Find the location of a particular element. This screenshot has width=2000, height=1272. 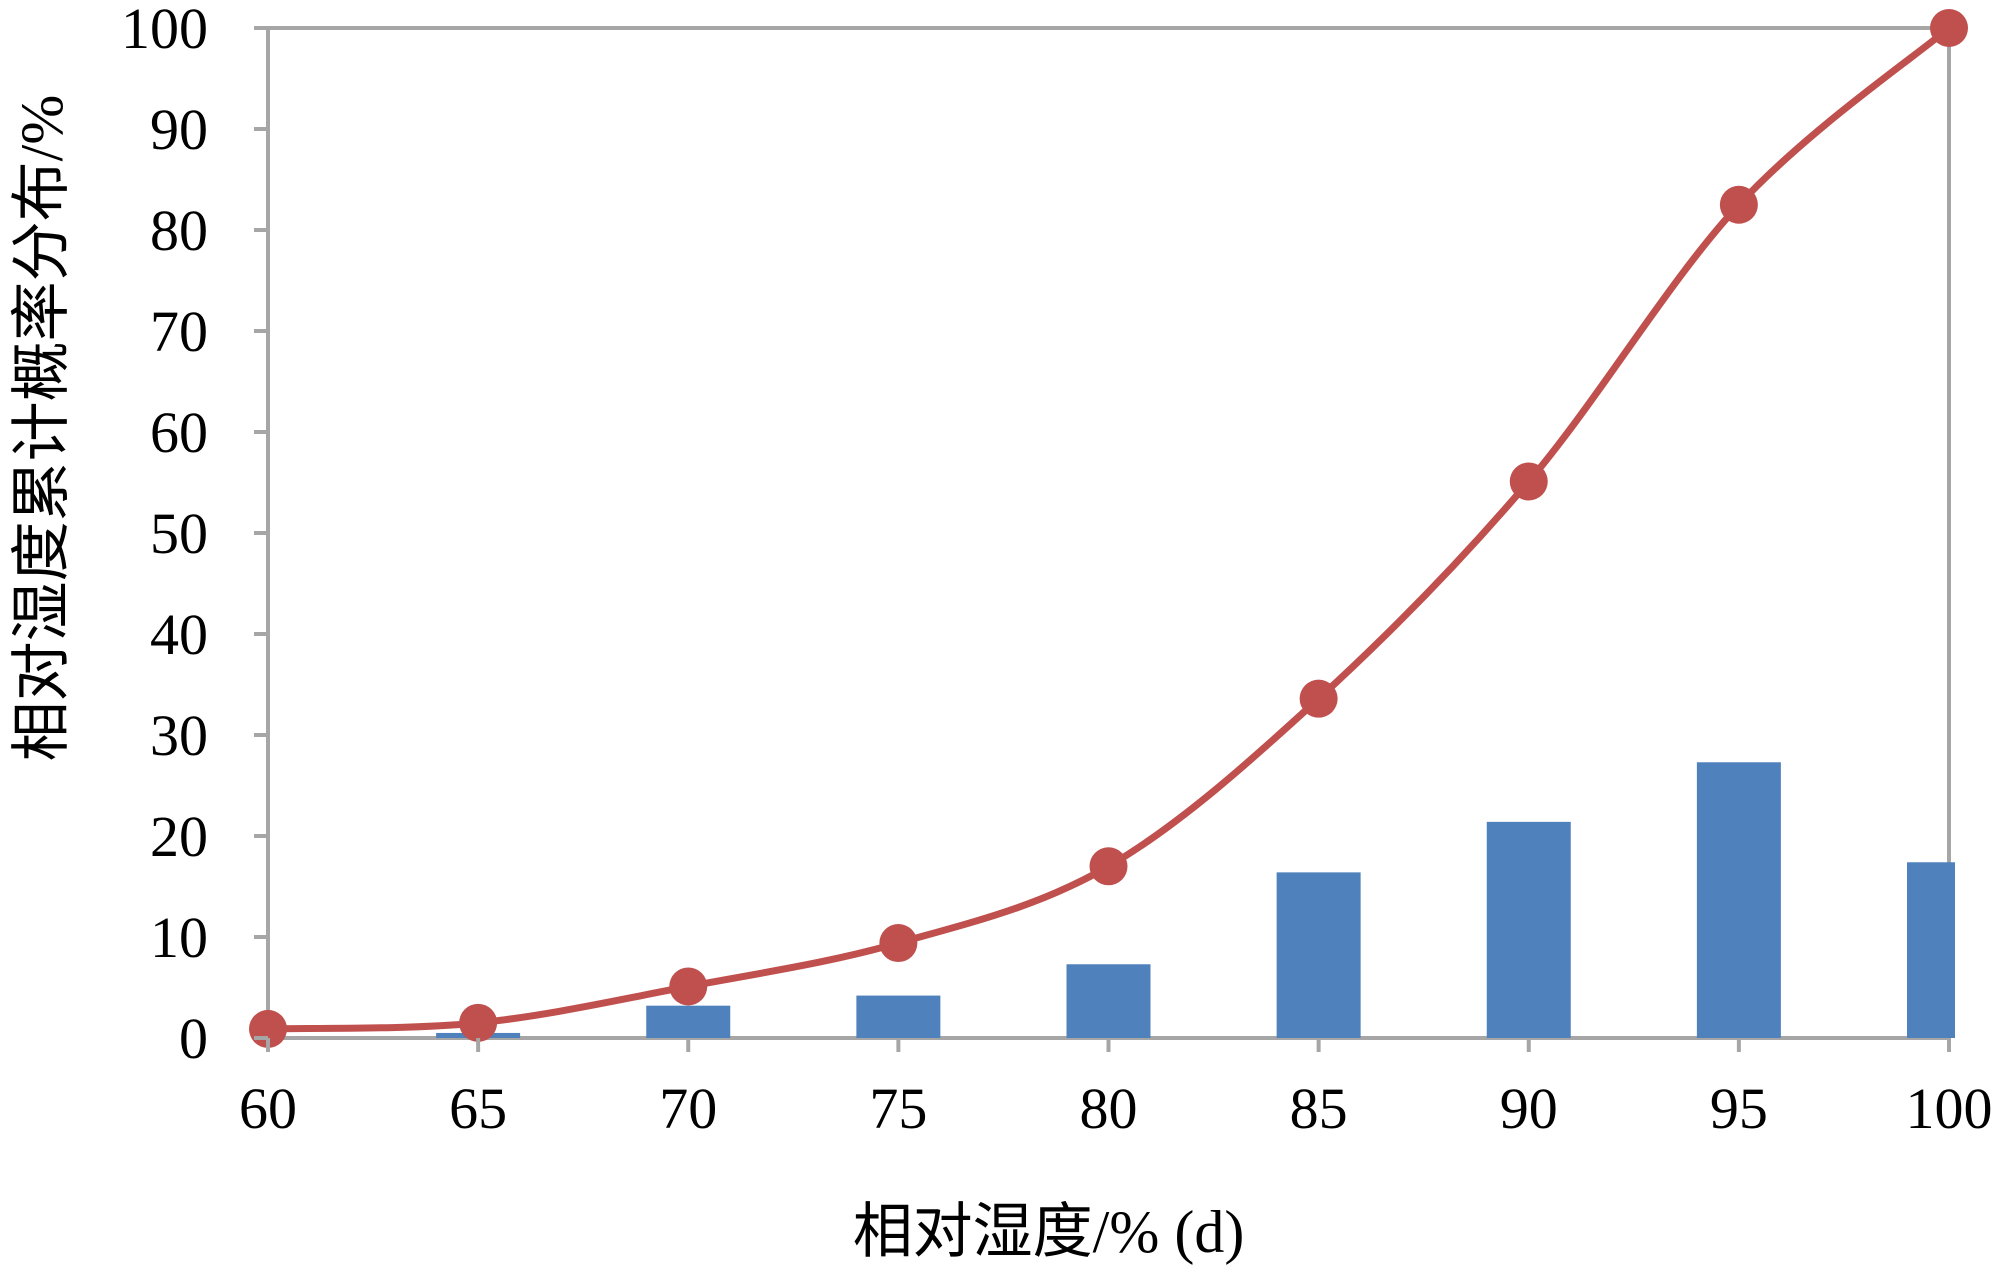

y-tick-label: 80 is located at coordinates (179, 230).